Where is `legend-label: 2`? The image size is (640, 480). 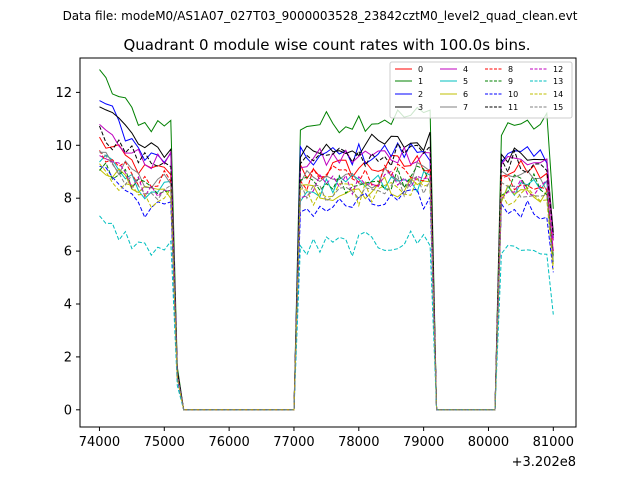 legend-label: 2 is located at coordinates (420, 94).